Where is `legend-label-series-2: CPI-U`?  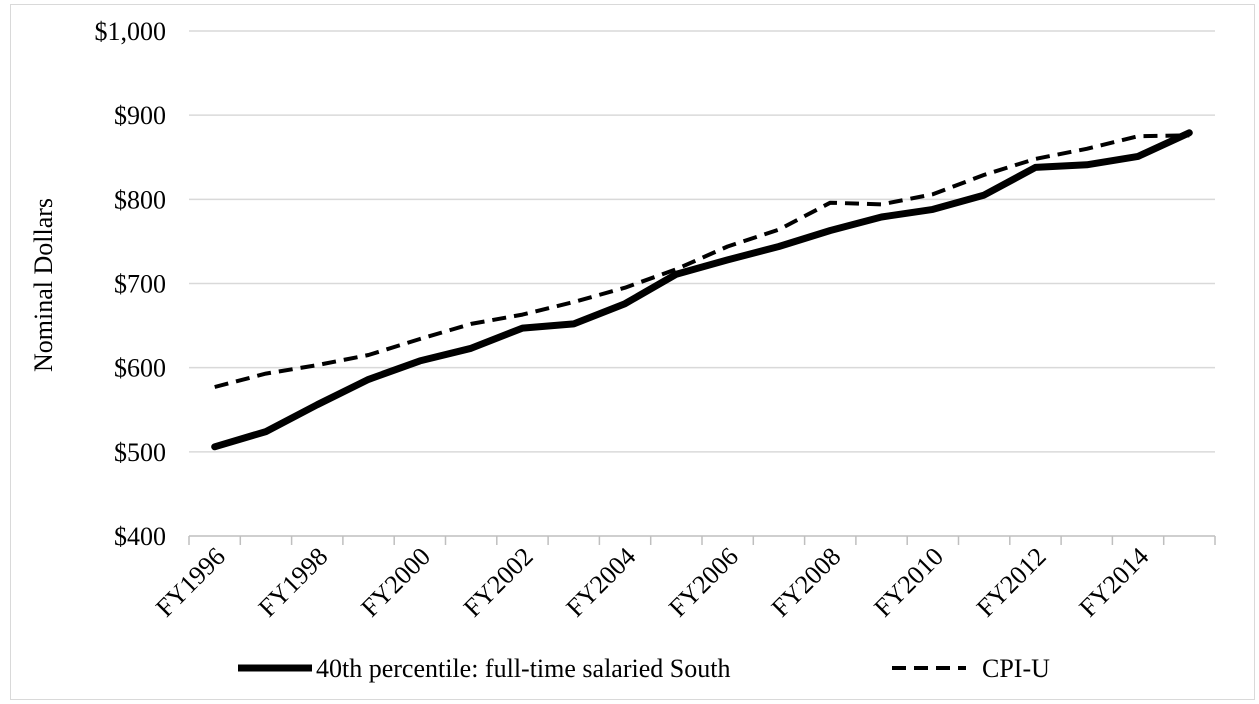
legend-label-series-2: CPI-U is located at coordinates (1016, 668).